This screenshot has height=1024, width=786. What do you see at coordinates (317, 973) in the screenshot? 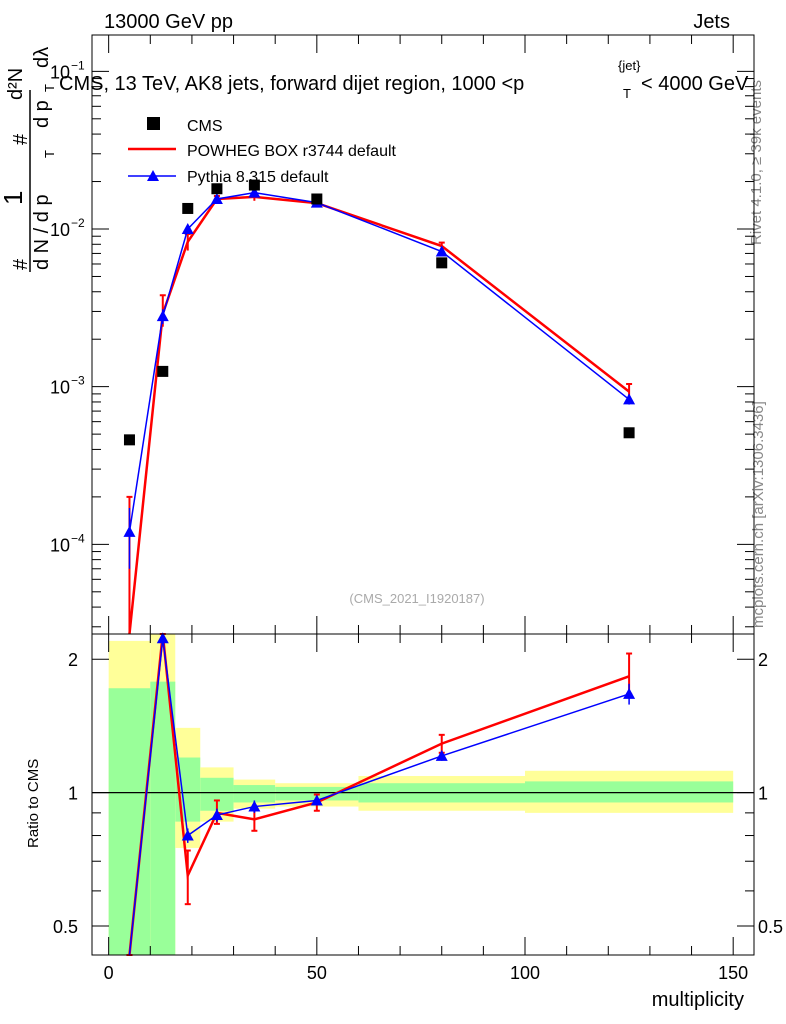
I see `x-tick-label: 50` at bounding box center [317, 973].